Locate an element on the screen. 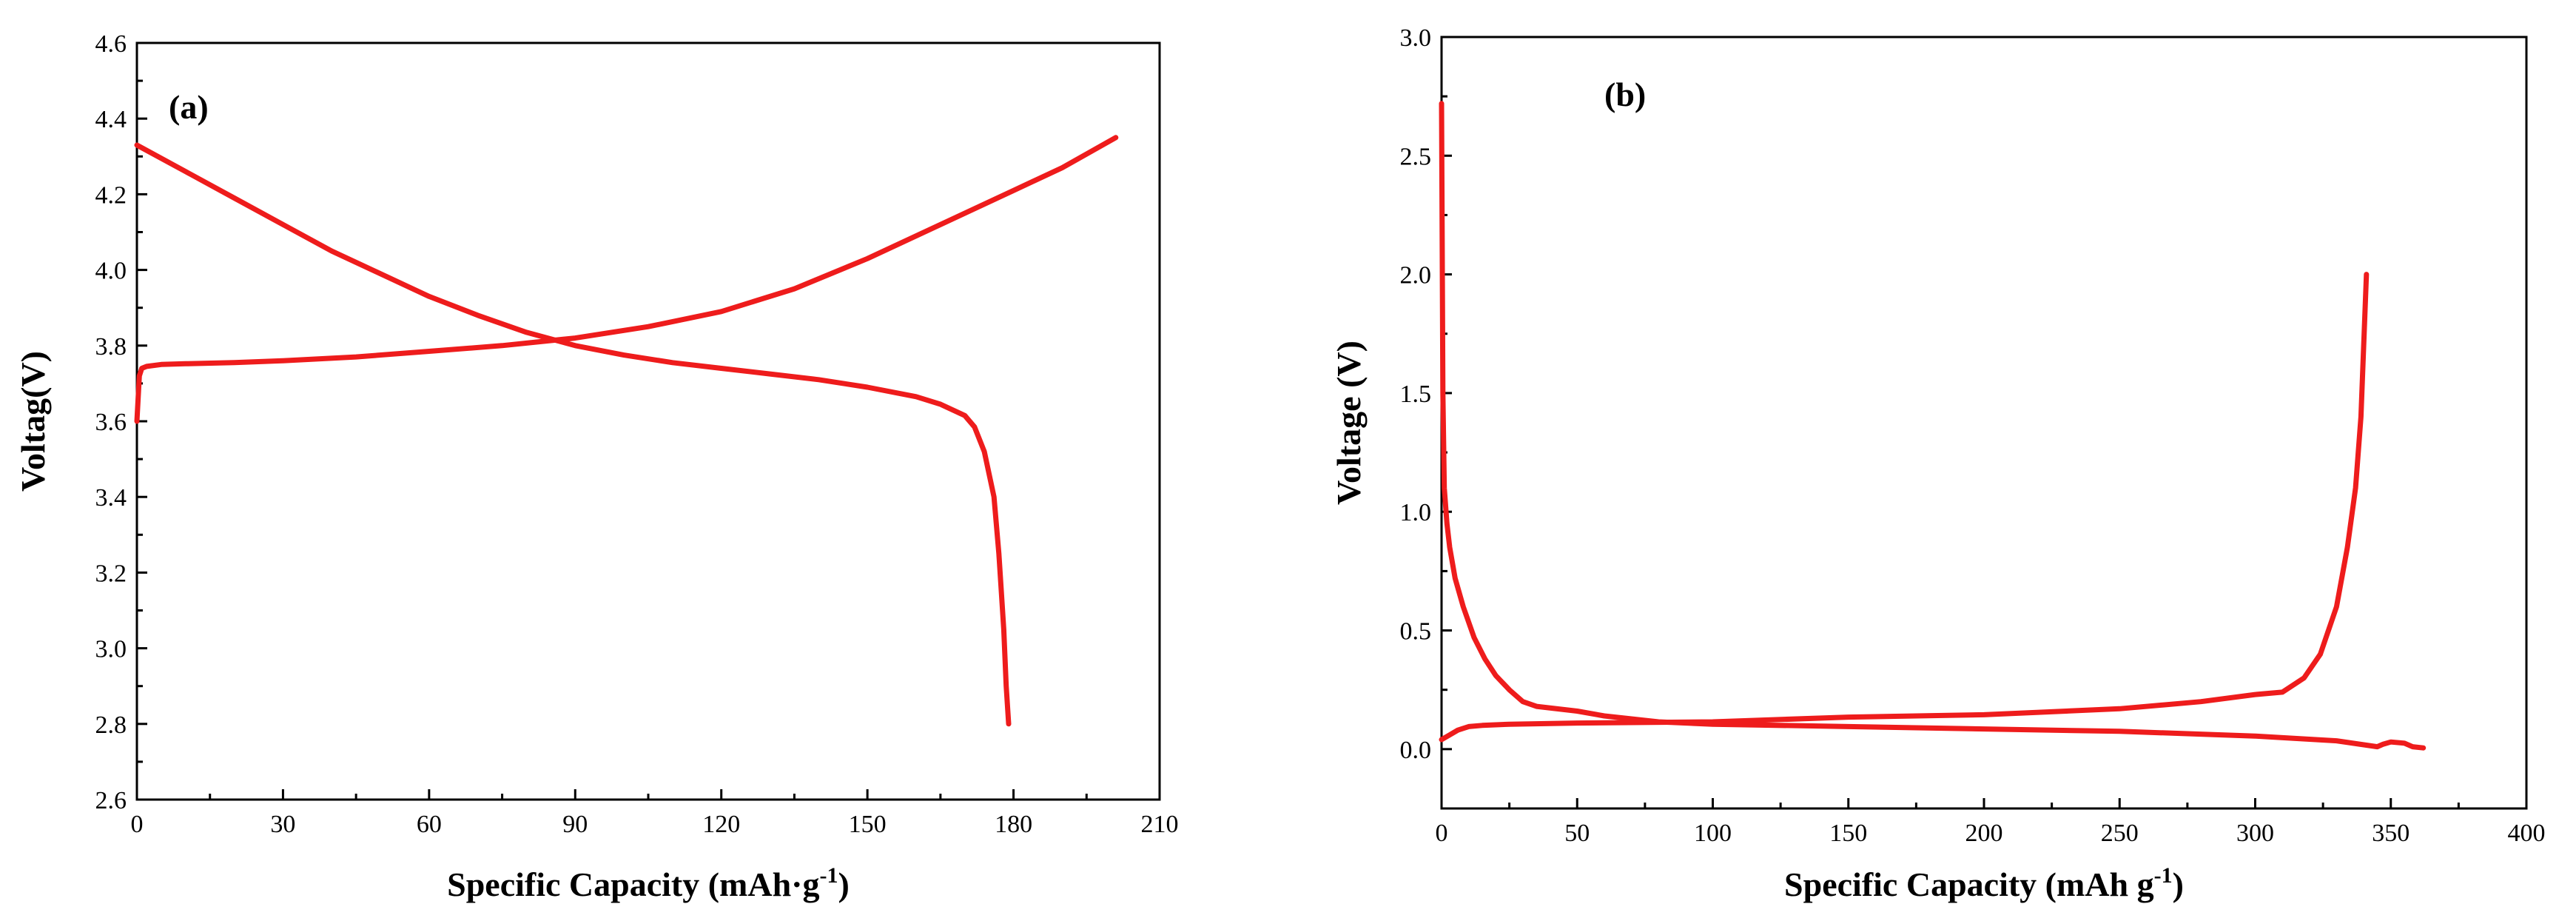 This screenshot has height=921, width=2576. x-tick-label: 300 is located at coordinates (2255, 833).